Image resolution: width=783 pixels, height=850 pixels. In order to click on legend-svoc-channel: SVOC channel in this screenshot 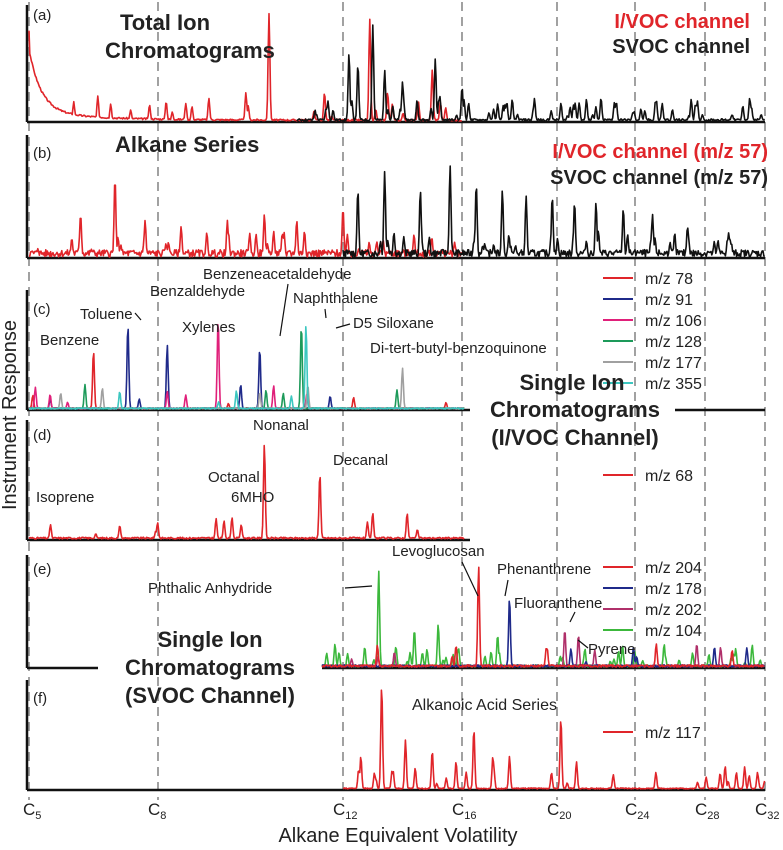, I will do `click(681, 47)`.